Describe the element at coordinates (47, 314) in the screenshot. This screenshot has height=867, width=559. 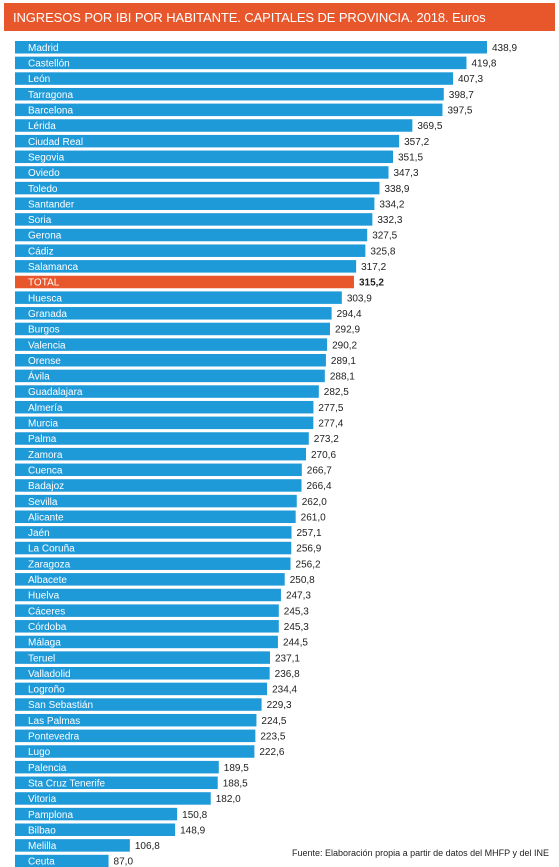
I see `category-label-17: Granada` at that location.